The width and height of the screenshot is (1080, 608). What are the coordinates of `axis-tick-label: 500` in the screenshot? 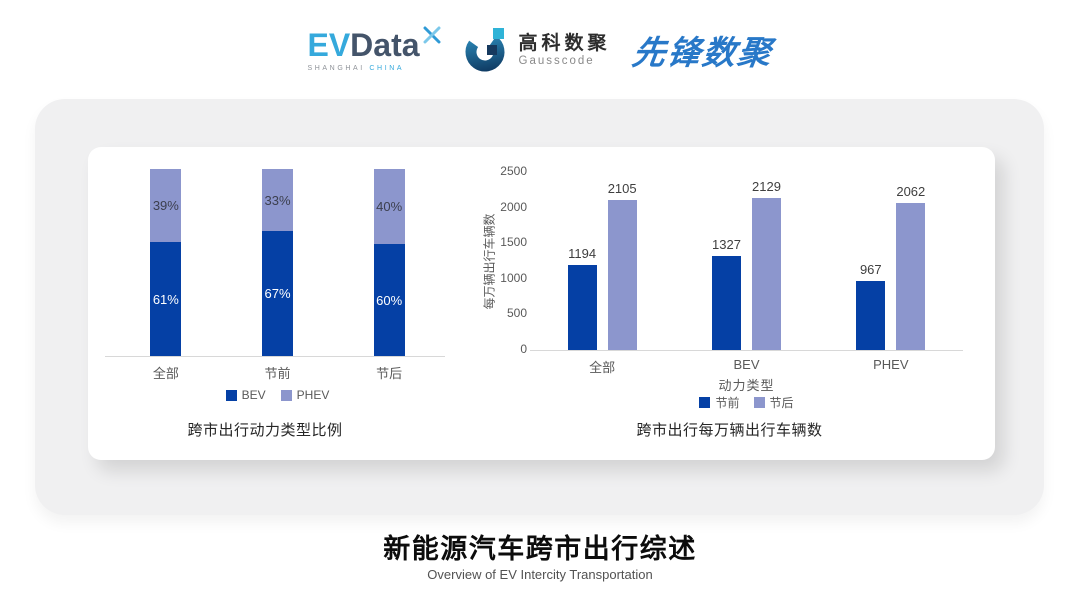 It's located at (516, 313).